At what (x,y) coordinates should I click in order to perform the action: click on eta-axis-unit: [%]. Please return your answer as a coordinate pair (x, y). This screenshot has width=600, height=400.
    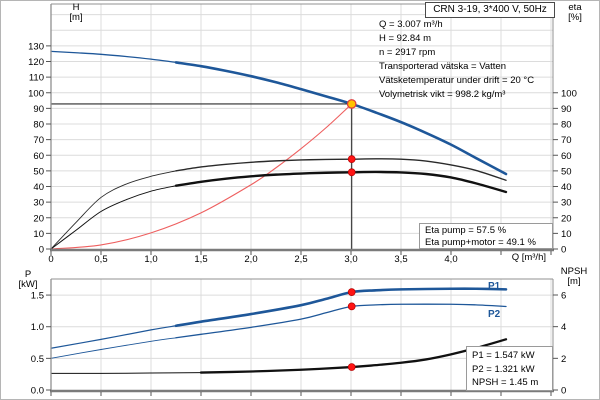
    Looking at the image, I should click on (575, 17).